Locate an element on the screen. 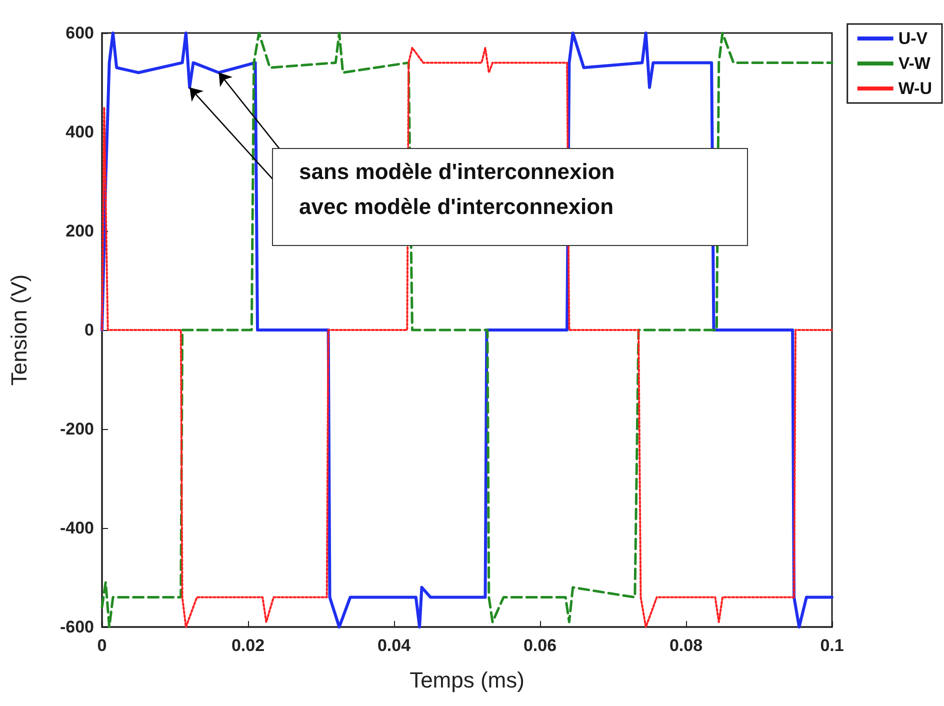 The height and width of the screenshot is (706, 944). legend-label: W-U is located at coordinates (915, 88).